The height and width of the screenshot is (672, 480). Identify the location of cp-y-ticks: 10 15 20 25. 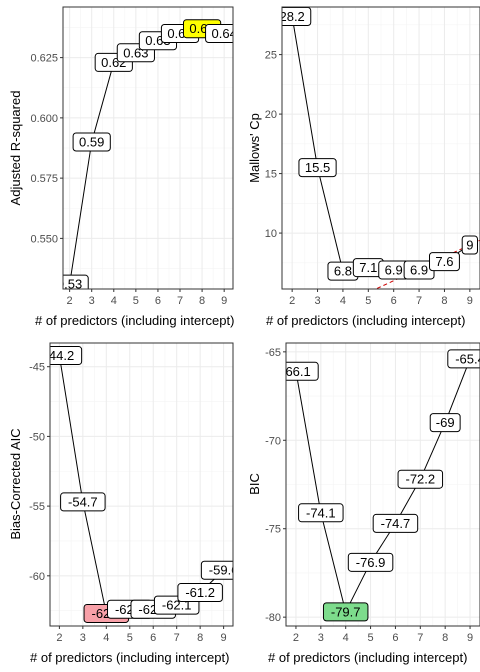
(273, 145).